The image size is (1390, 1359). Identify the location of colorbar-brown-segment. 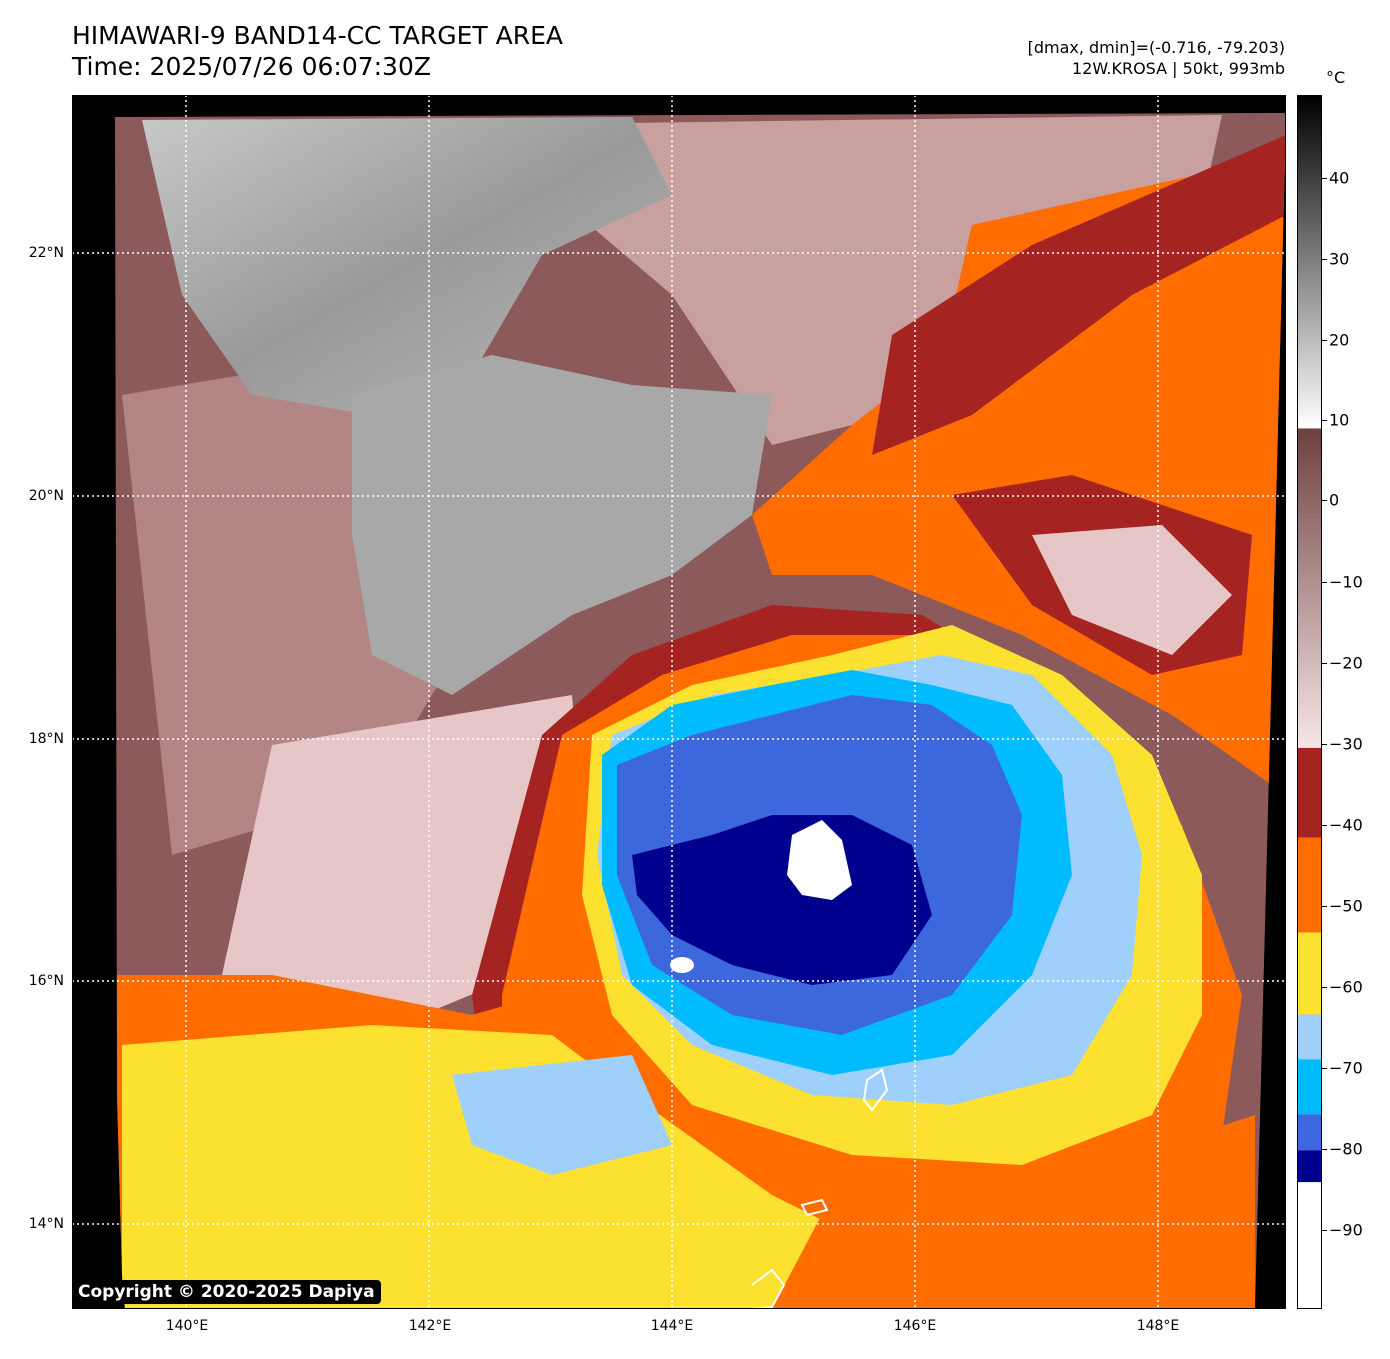
(1309, 588).